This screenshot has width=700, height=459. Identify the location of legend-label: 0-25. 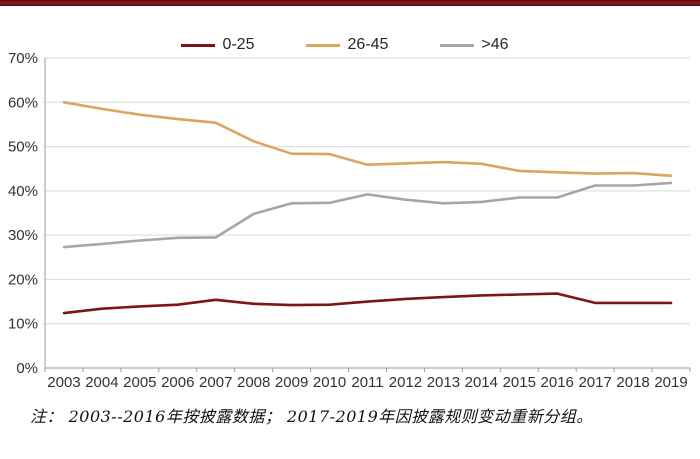
(238, 44).